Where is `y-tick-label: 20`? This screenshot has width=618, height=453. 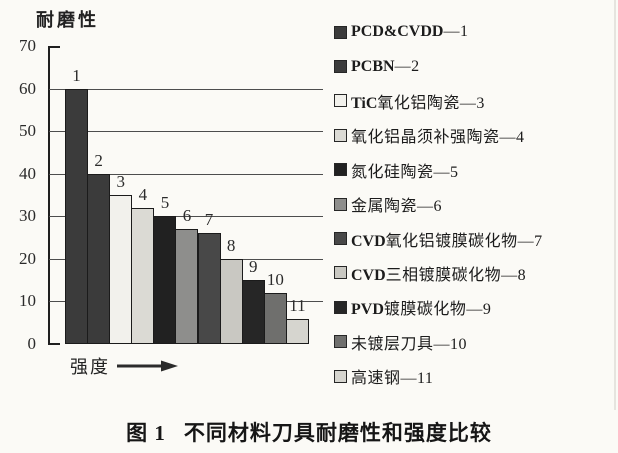
y-tick-label: 20 is located at coordinates (27, 258).